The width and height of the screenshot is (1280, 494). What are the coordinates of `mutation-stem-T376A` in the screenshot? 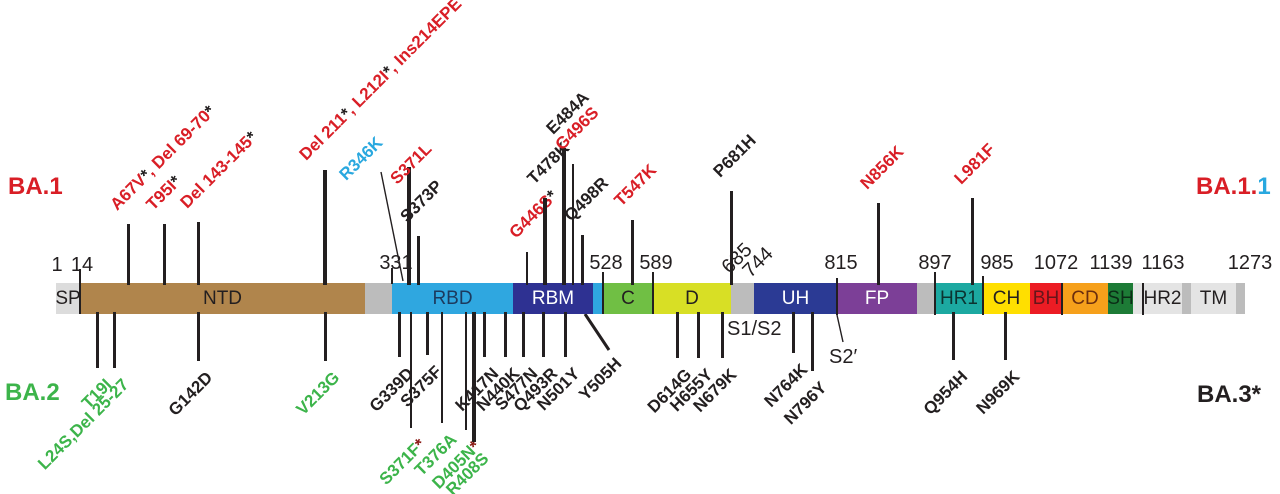 It's located at (442, 367).